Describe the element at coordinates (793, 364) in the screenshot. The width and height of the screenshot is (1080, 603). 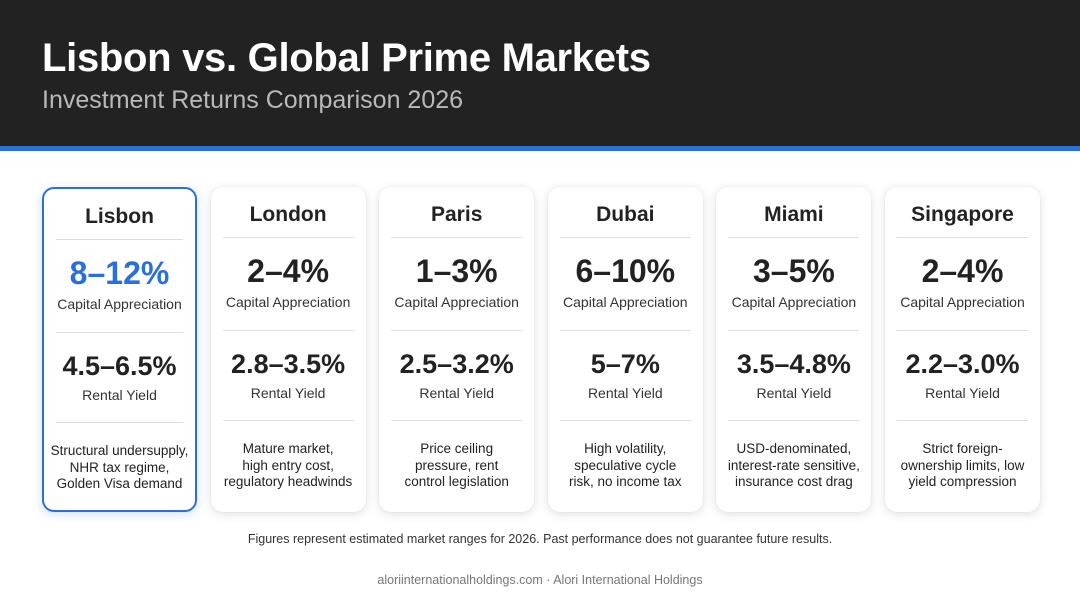
I see `rental-yield-value: 3.5–4.8%` at that location.